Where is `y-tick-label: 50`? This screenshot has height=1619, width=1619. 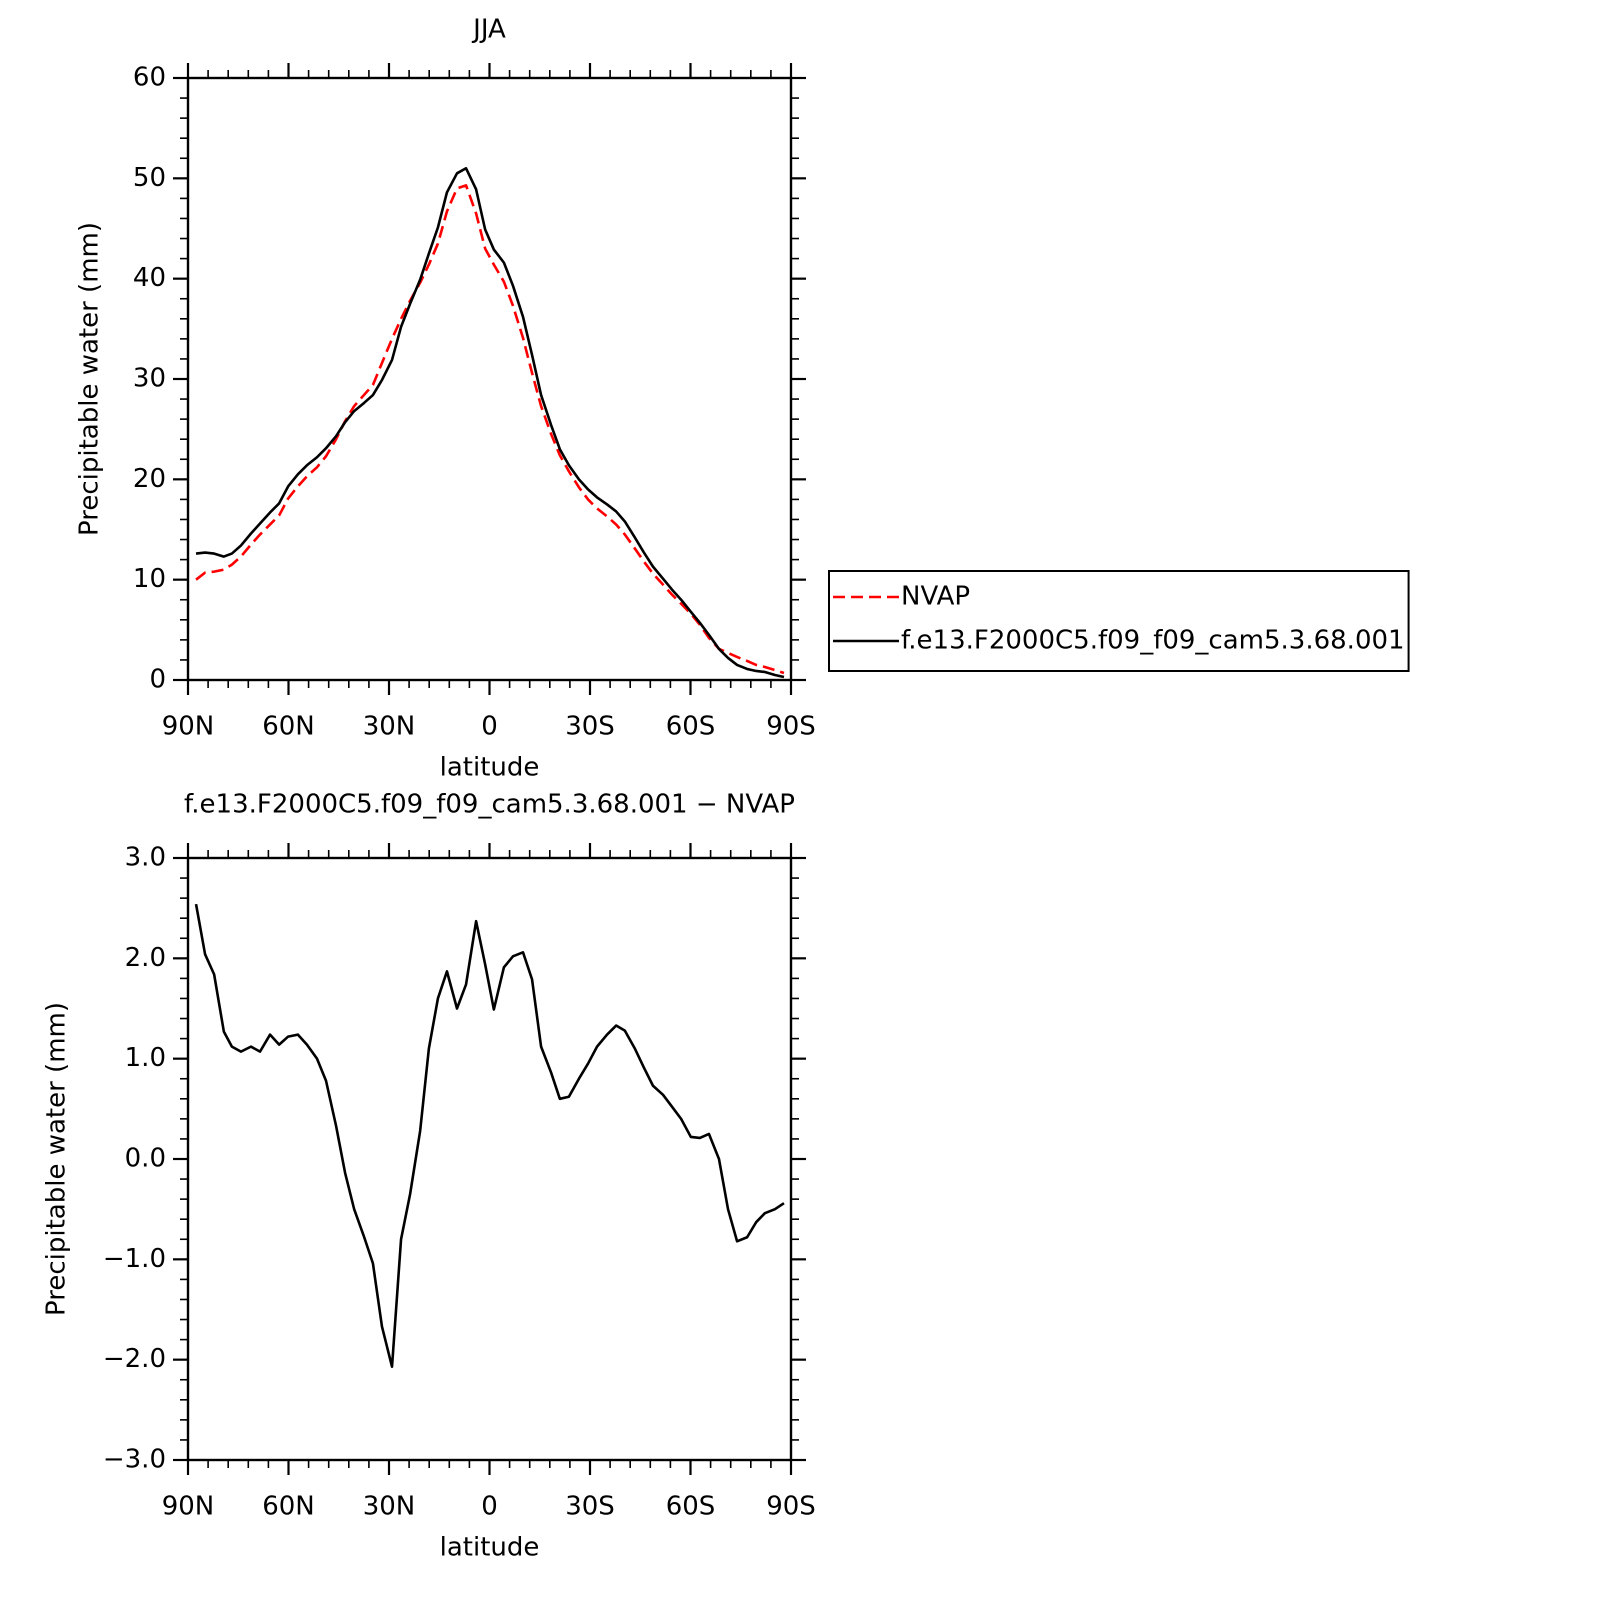 y-tick-label: 50 is located at coordinates (149, 178).